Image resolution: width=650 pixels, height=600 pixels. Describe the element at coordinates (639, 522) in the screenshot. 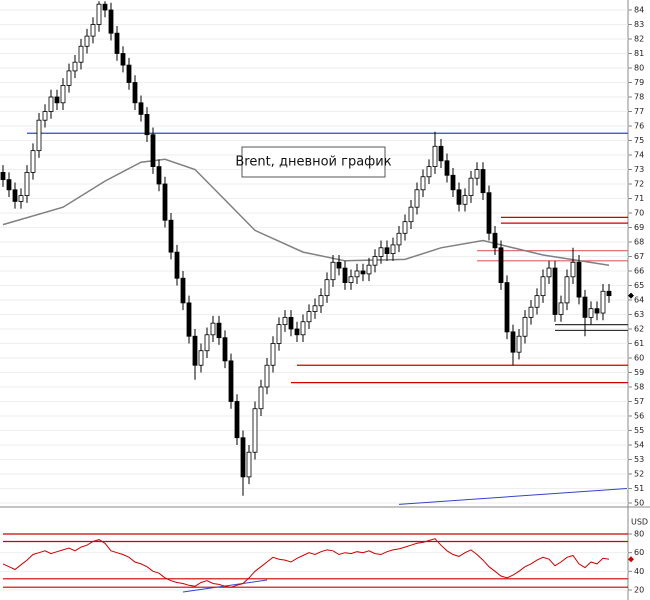

I see `currency-label: USD` at that location.